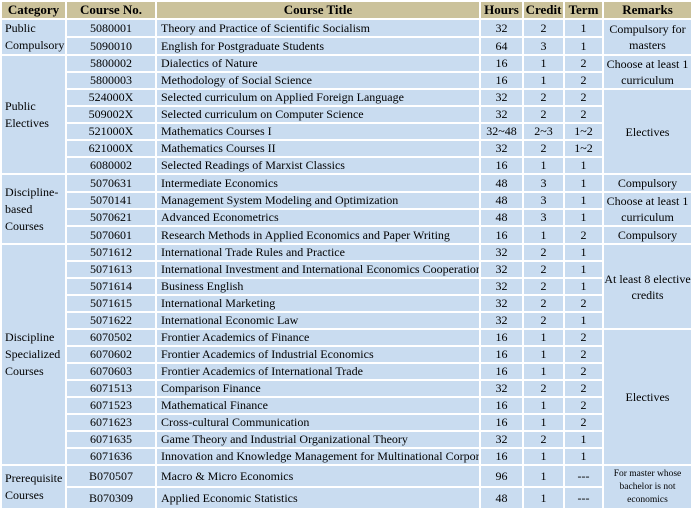 This screenshot has height=510, width=693. Describe the element at coordinates (111, 148) in the screenshot. I see `no-cell: 621000X` at that location.